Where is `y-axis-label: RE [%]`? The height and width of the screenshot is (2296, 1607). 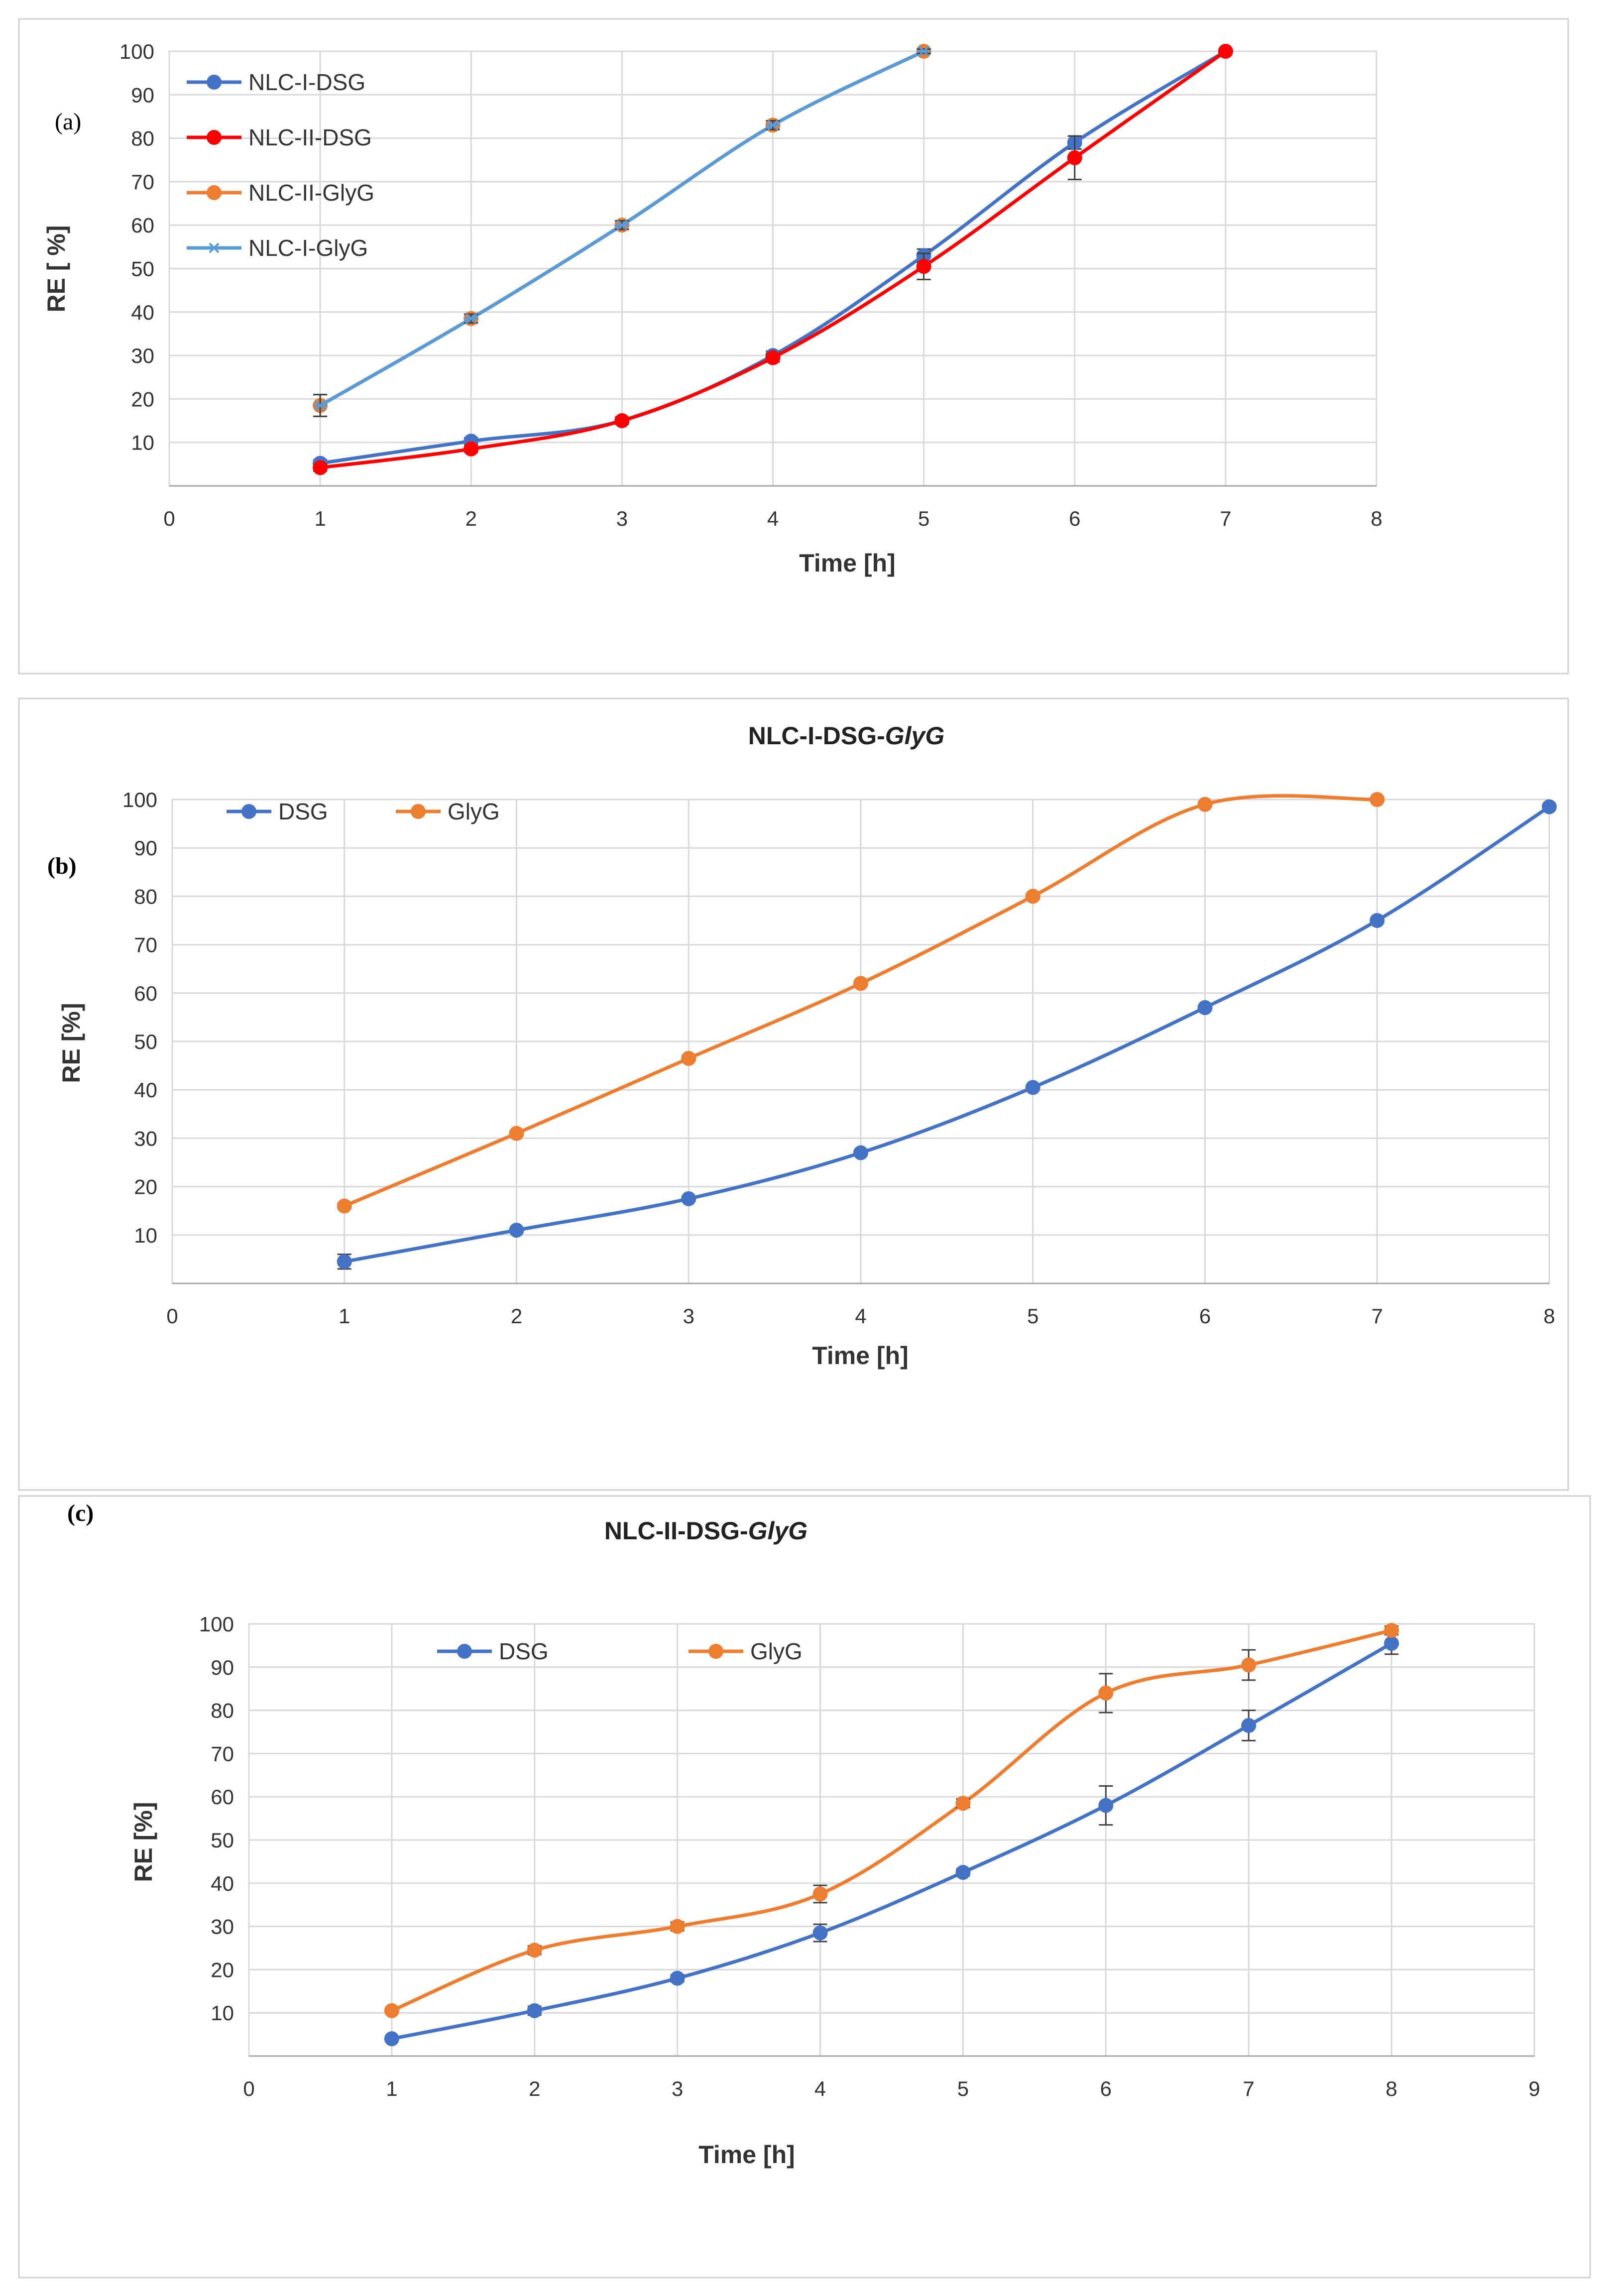 y-axis-label: RE [%] is located at coordinates (143, 1842).